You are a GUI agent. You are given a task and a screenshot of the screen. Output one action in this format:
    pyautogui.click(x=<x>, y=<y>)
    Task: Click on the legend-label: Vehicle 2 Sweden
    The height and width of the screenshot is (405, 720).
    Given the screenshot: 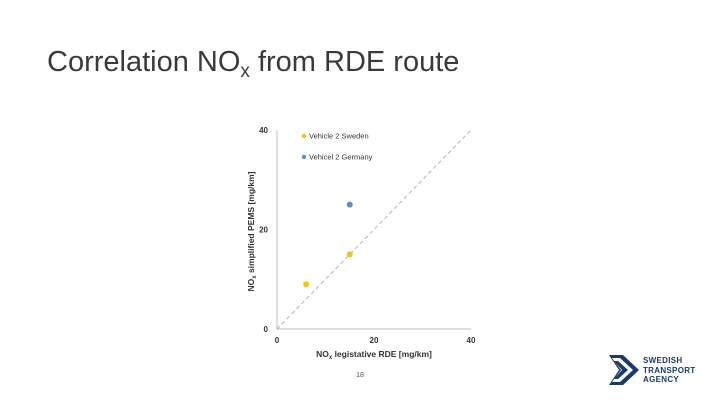 What is the action you would take?
    pyautogui.click(x=339, y=136)
    